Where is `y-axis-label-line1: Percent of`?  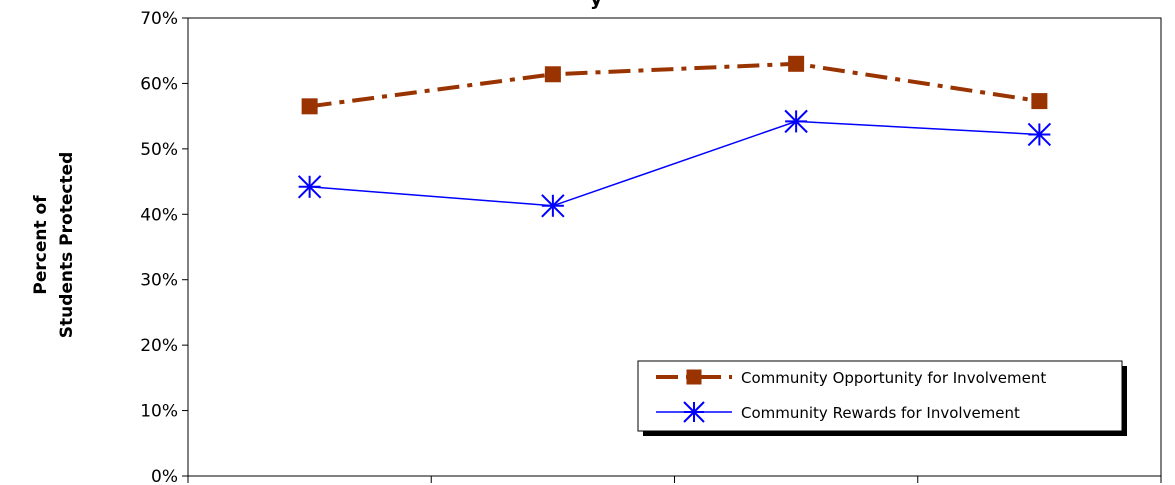
y-axis-label-line1: Percent of is located at coordinates (41, 245).